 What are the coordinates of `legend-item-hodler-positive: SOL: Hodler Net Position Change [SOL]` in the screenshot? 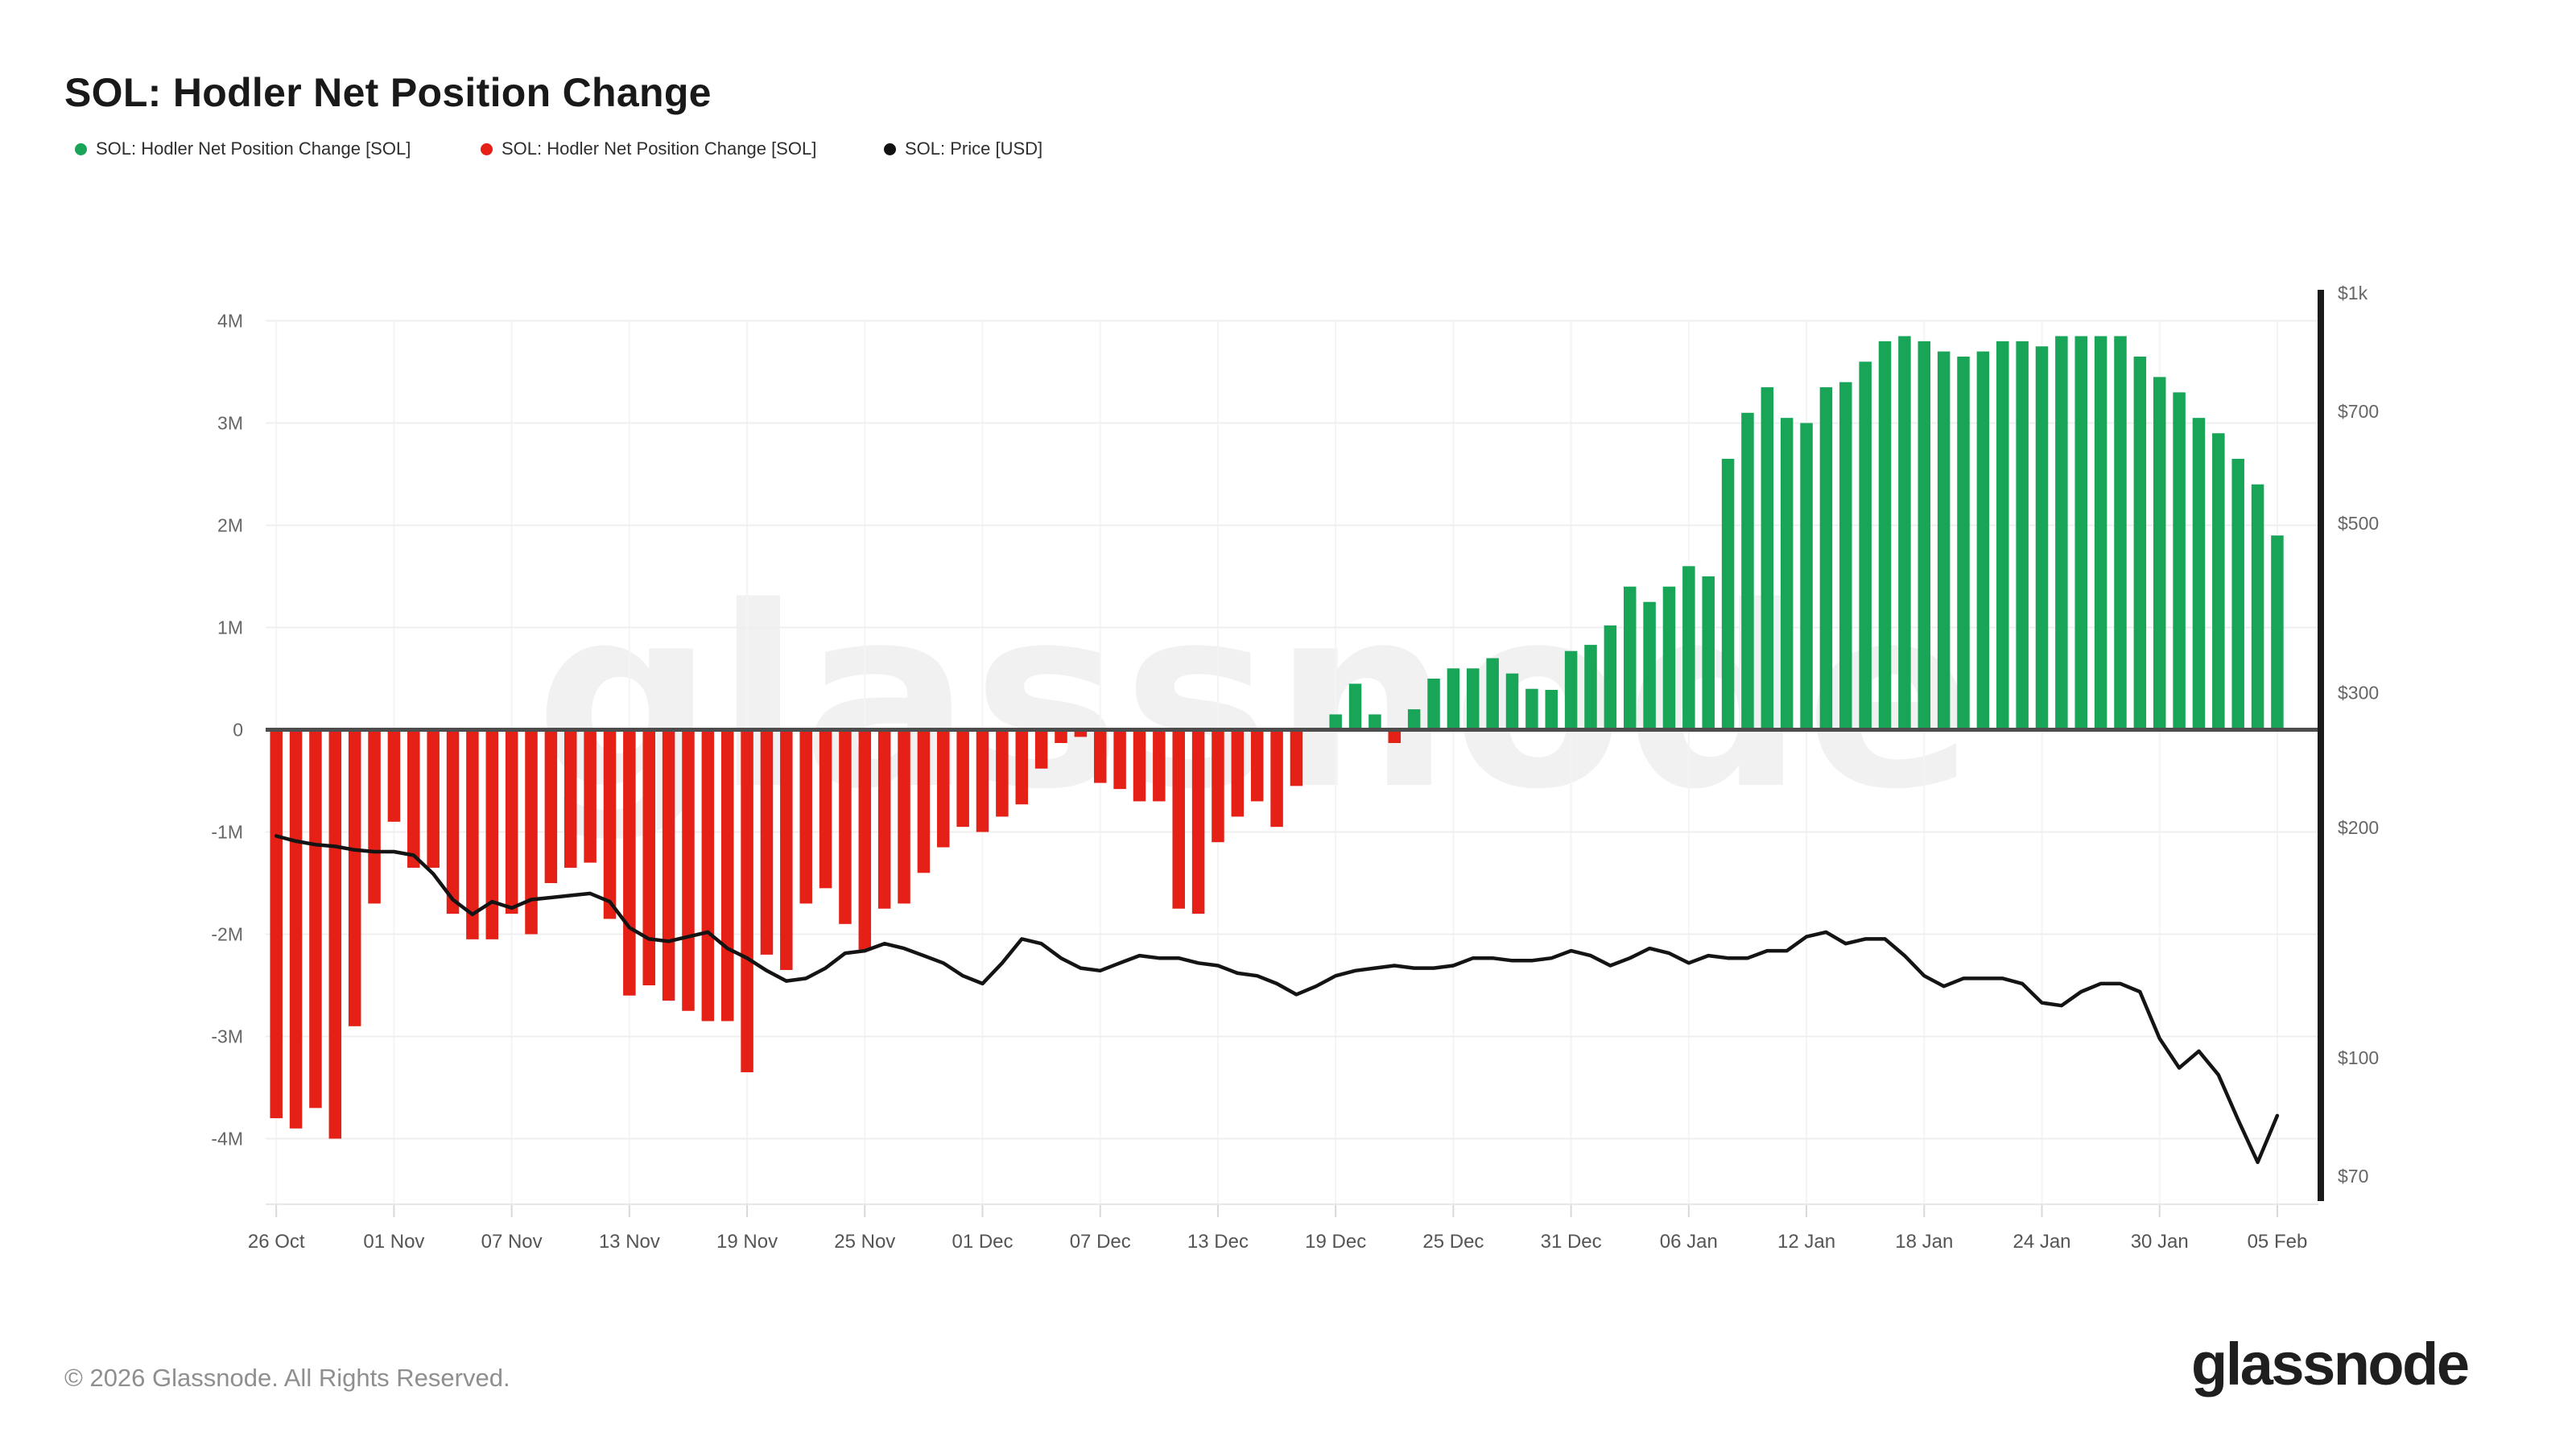 It's located at (243, 148).